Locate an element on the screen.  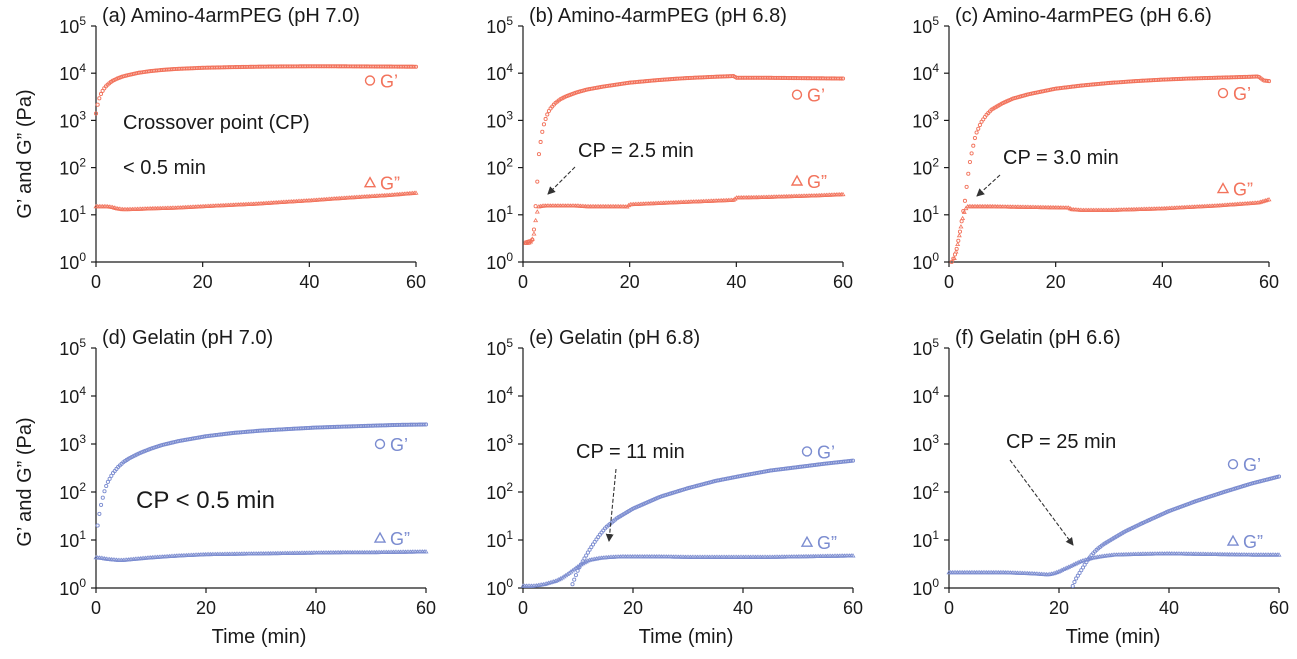
x-tick-label-e: 40 is located at coordinates (743, 608).